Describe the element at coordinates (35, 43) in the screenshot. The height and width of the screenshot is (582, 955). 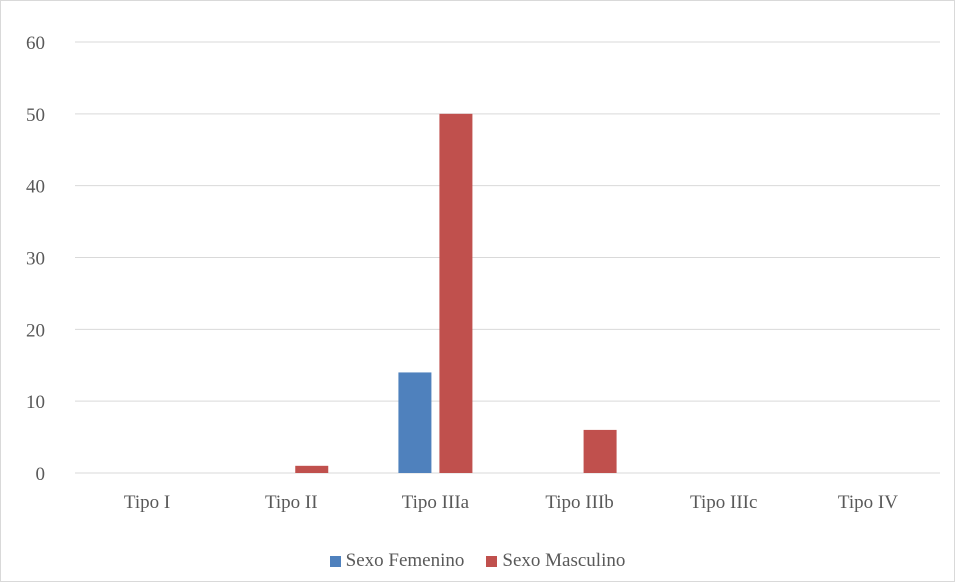
I see `y-tick-label-6: 60` at that location.